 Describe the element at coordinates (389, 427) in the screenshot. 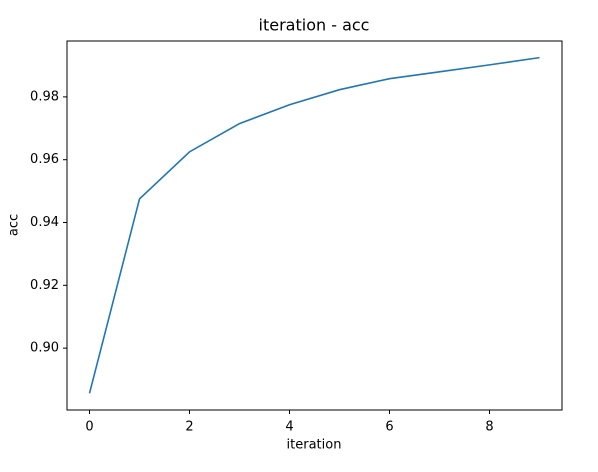

I see `x-tick-label: 6` at that location.